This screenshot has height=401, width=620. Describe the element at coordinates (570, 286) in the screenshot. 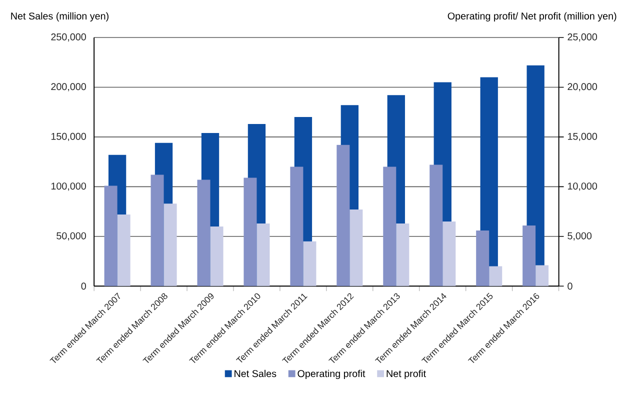

I see `y2-tick-label: 0` at that location.